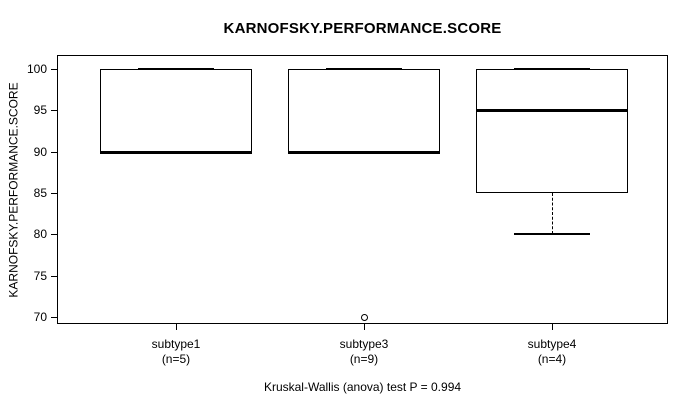  I want to click on y-axis-tick-label: 75, so click(40, 275).